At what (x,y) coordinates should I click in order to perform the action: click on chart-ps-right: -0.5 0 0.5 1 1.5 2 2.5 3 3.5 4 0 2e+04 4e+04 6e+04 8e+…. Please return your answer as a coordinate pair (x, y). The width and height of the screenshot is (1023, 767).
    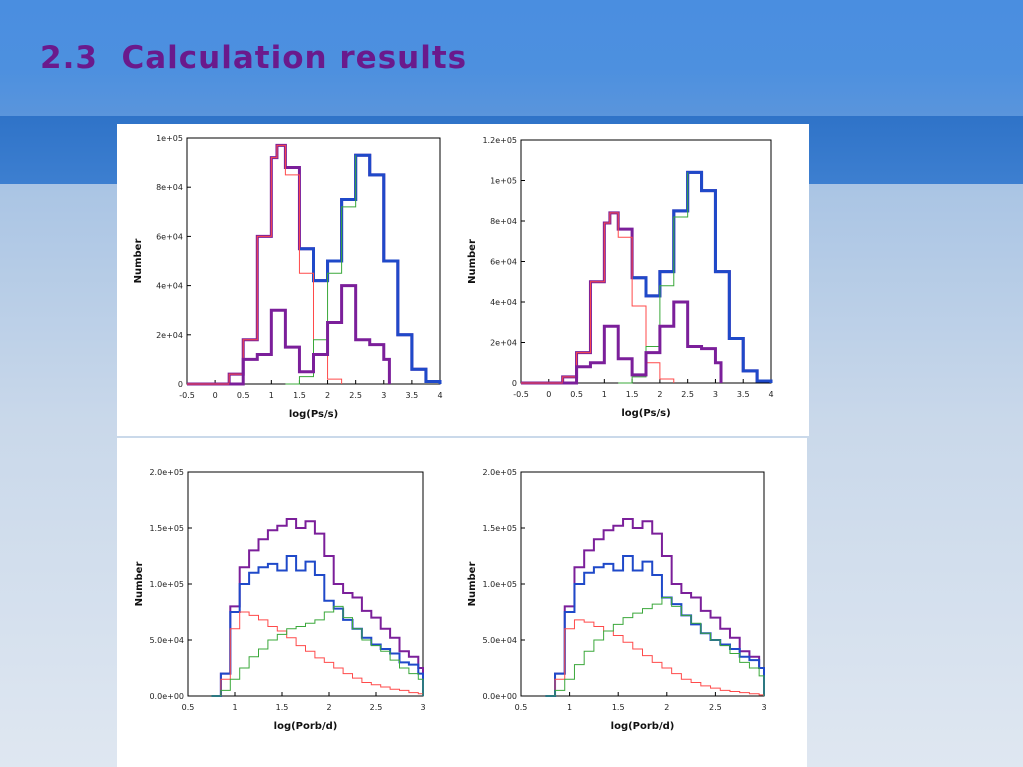
    Looking at the image, I should click on (620, 277).